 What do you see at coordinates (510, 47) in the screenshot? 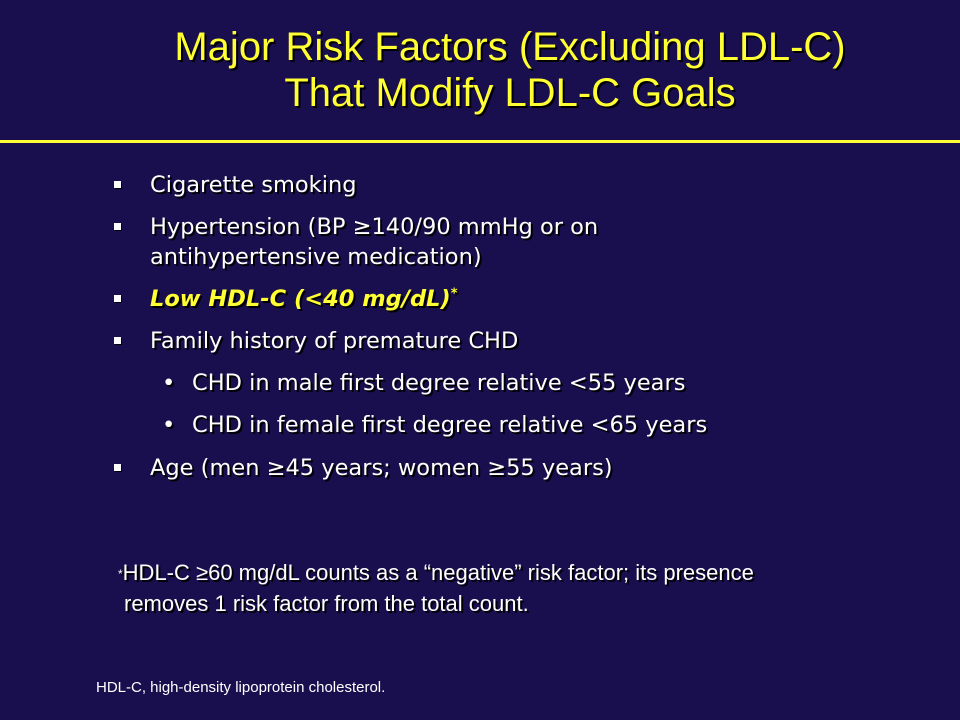
I see `slide-title-line-1: Major Risk Factors (Excluding LDL-C)` at bounding box center [510, 47].